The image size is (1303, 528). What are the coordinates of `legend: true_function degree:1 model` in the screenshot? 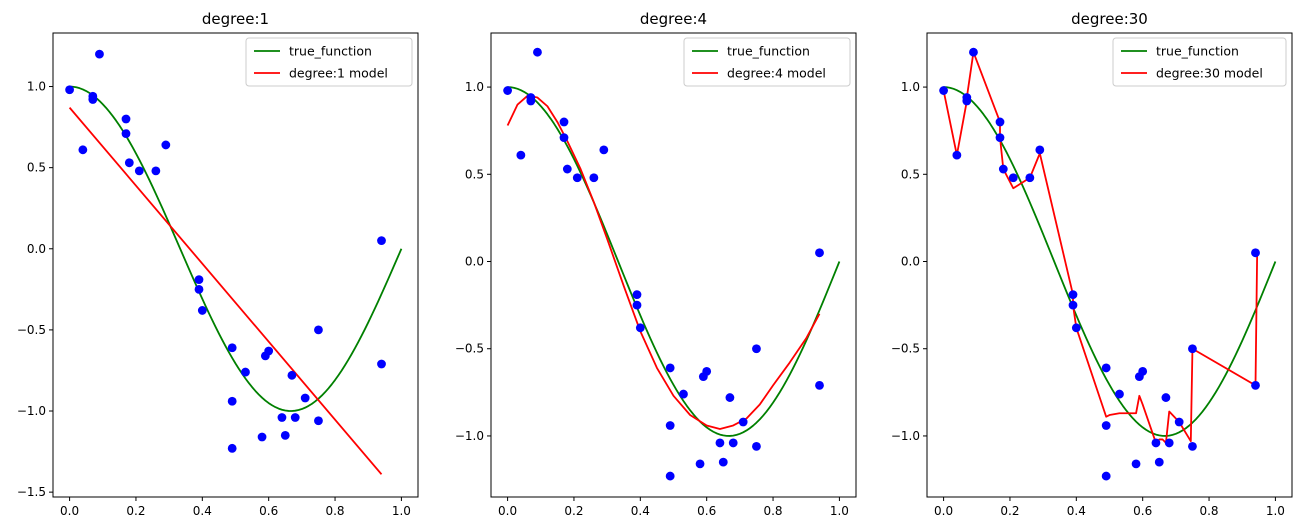 It's located at (329, 62).